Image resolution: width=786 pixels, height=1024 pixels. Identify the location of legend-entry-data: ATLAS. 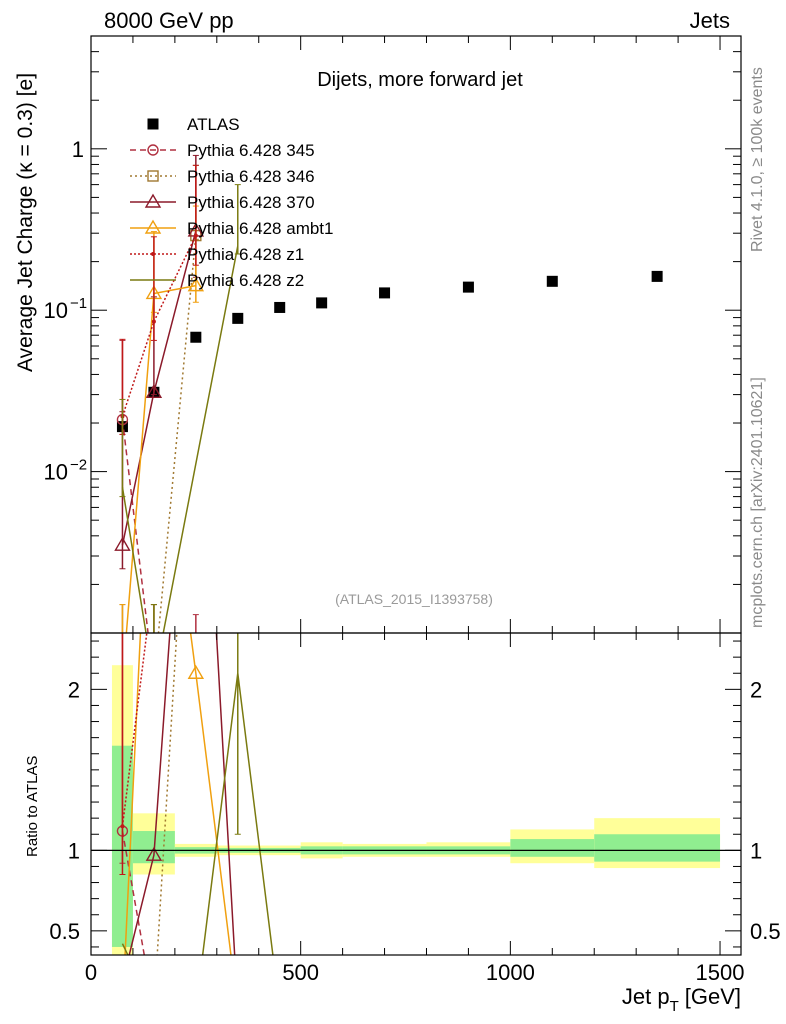
(193, 124).